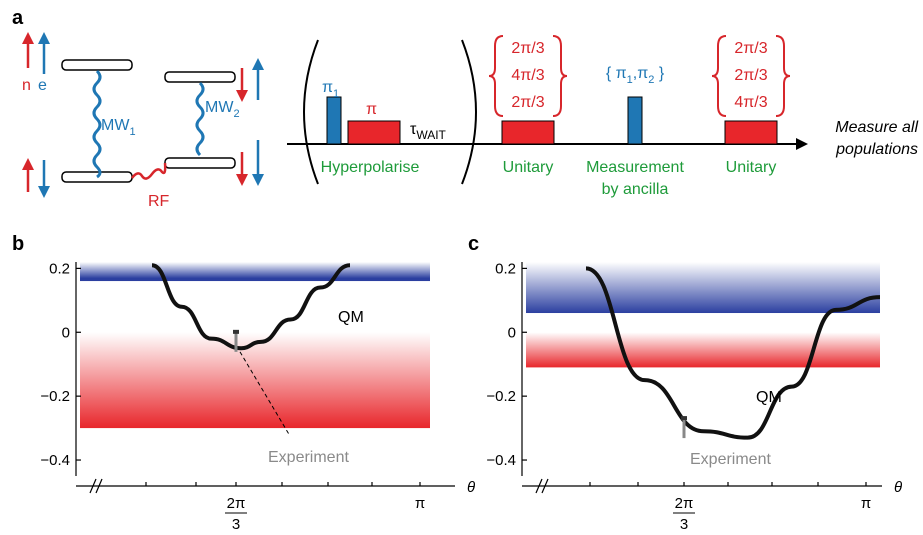 The image size is (923, 535). I want to click on panel-a-label: a, so click(18, 18).